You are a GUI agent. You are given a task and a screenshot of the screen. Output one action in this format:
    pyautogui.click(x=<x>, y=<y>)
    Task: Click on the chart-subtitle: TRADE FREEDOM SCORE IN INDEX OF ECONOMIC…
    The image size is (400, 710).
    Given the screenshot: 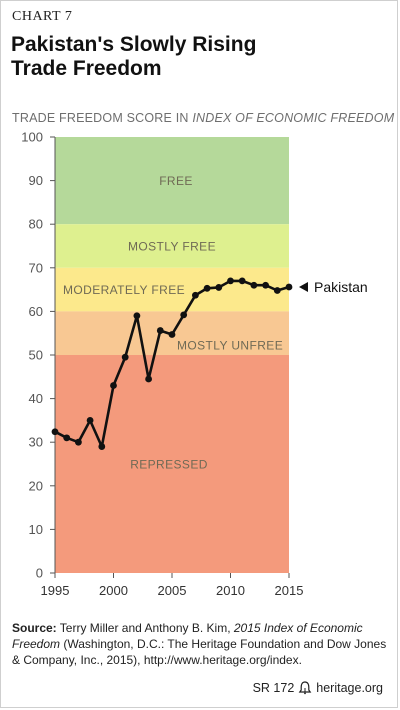 What is the action you would take?
    pyautogui.click(x=204, y=118)
    